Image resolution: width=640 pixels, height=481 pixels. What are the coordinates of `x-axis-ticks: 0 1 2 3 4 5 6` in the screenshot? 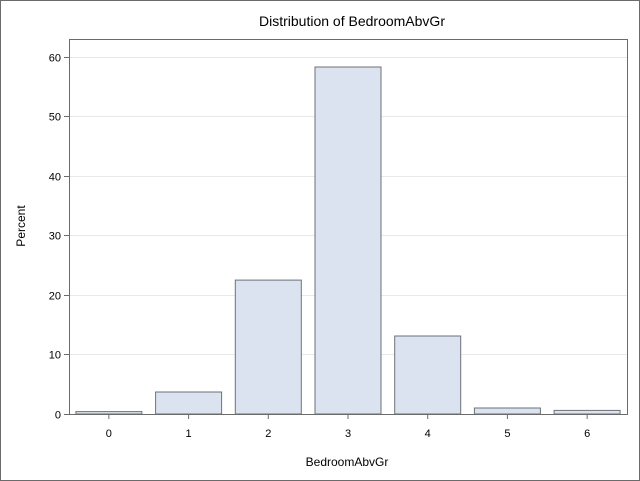 It's located at (348, 427).